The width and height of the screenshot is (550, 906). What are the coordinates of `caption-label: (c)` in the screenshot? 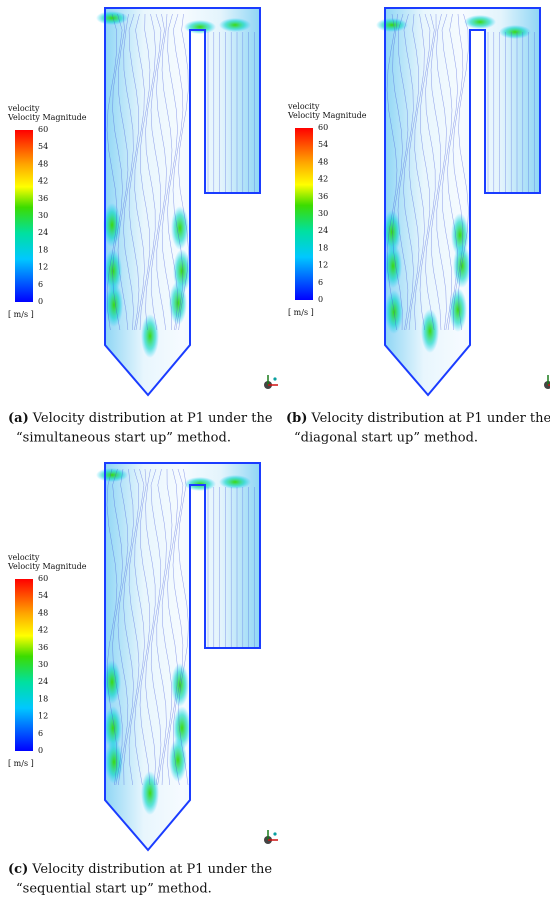 It's located at (18, 869).